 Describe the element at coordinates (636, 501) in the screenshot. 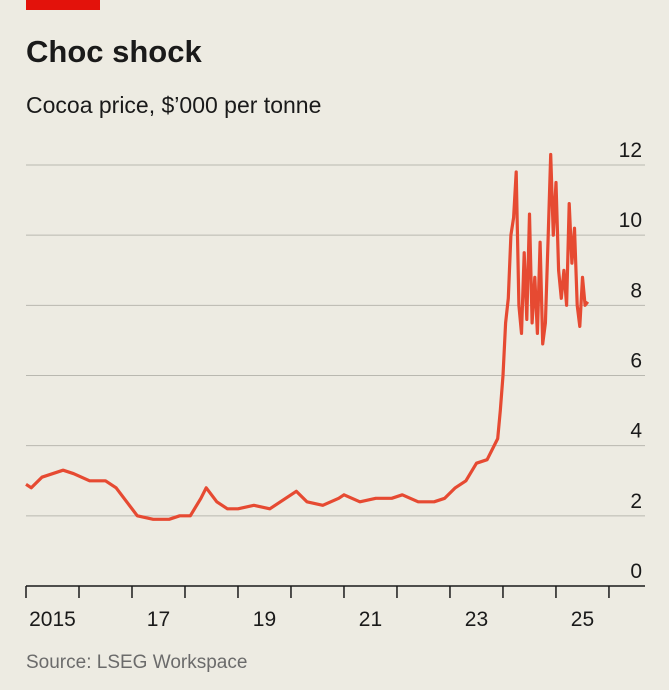

I see `y-tick-label: 2` at that location.